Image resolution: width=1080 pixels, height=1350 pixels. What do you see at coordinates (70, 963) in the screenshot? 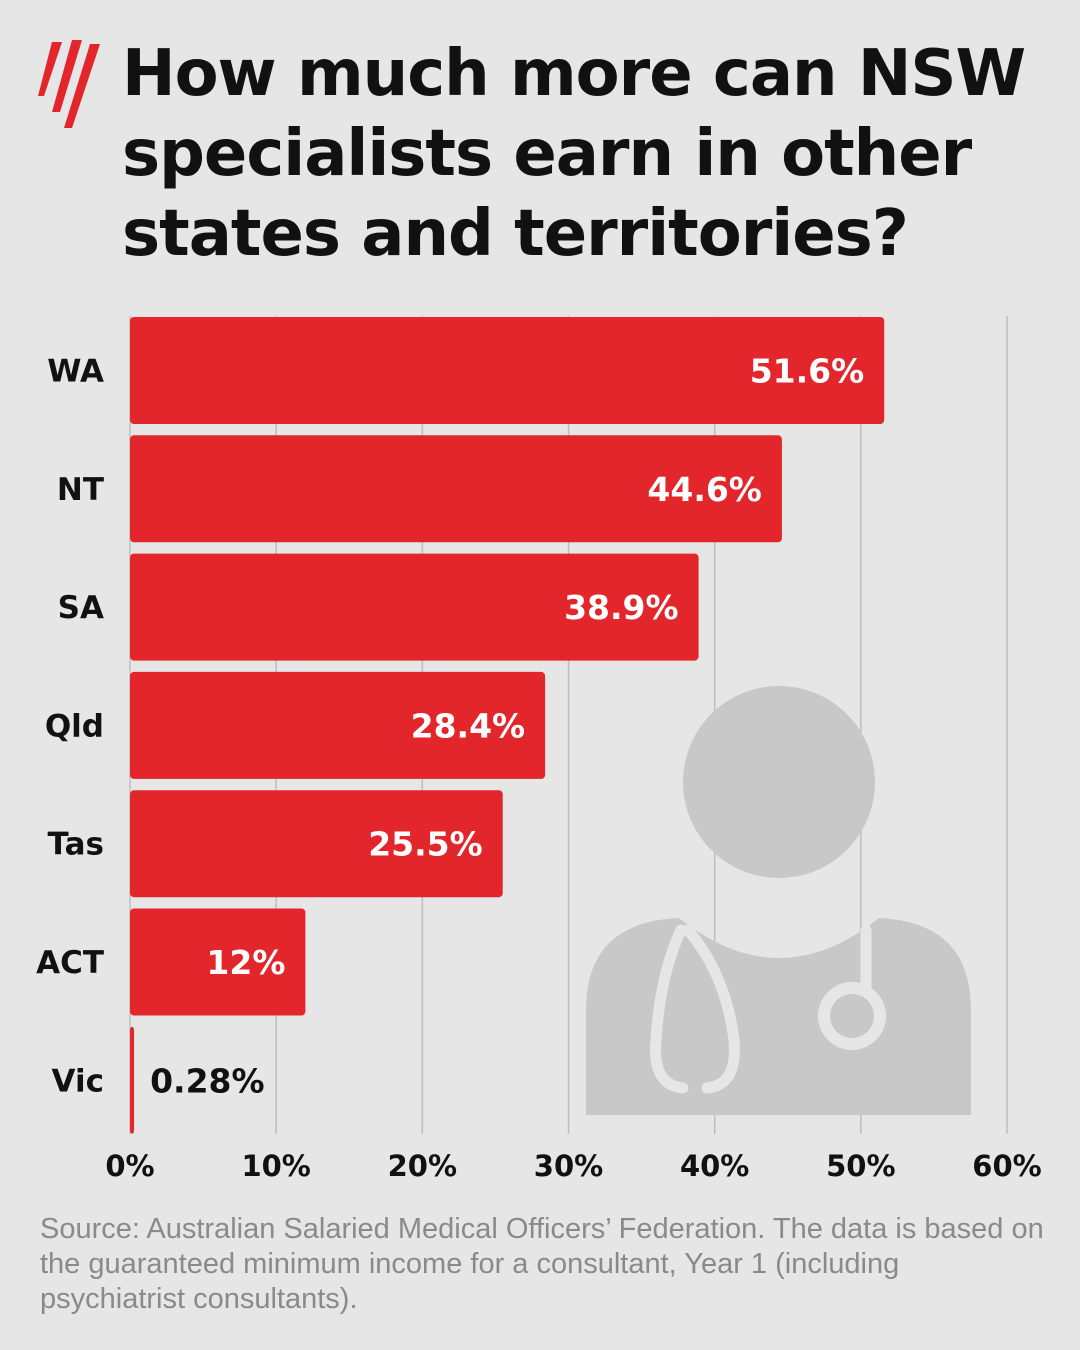
I see `category-label: ACT` at bounding box center [70, 963].